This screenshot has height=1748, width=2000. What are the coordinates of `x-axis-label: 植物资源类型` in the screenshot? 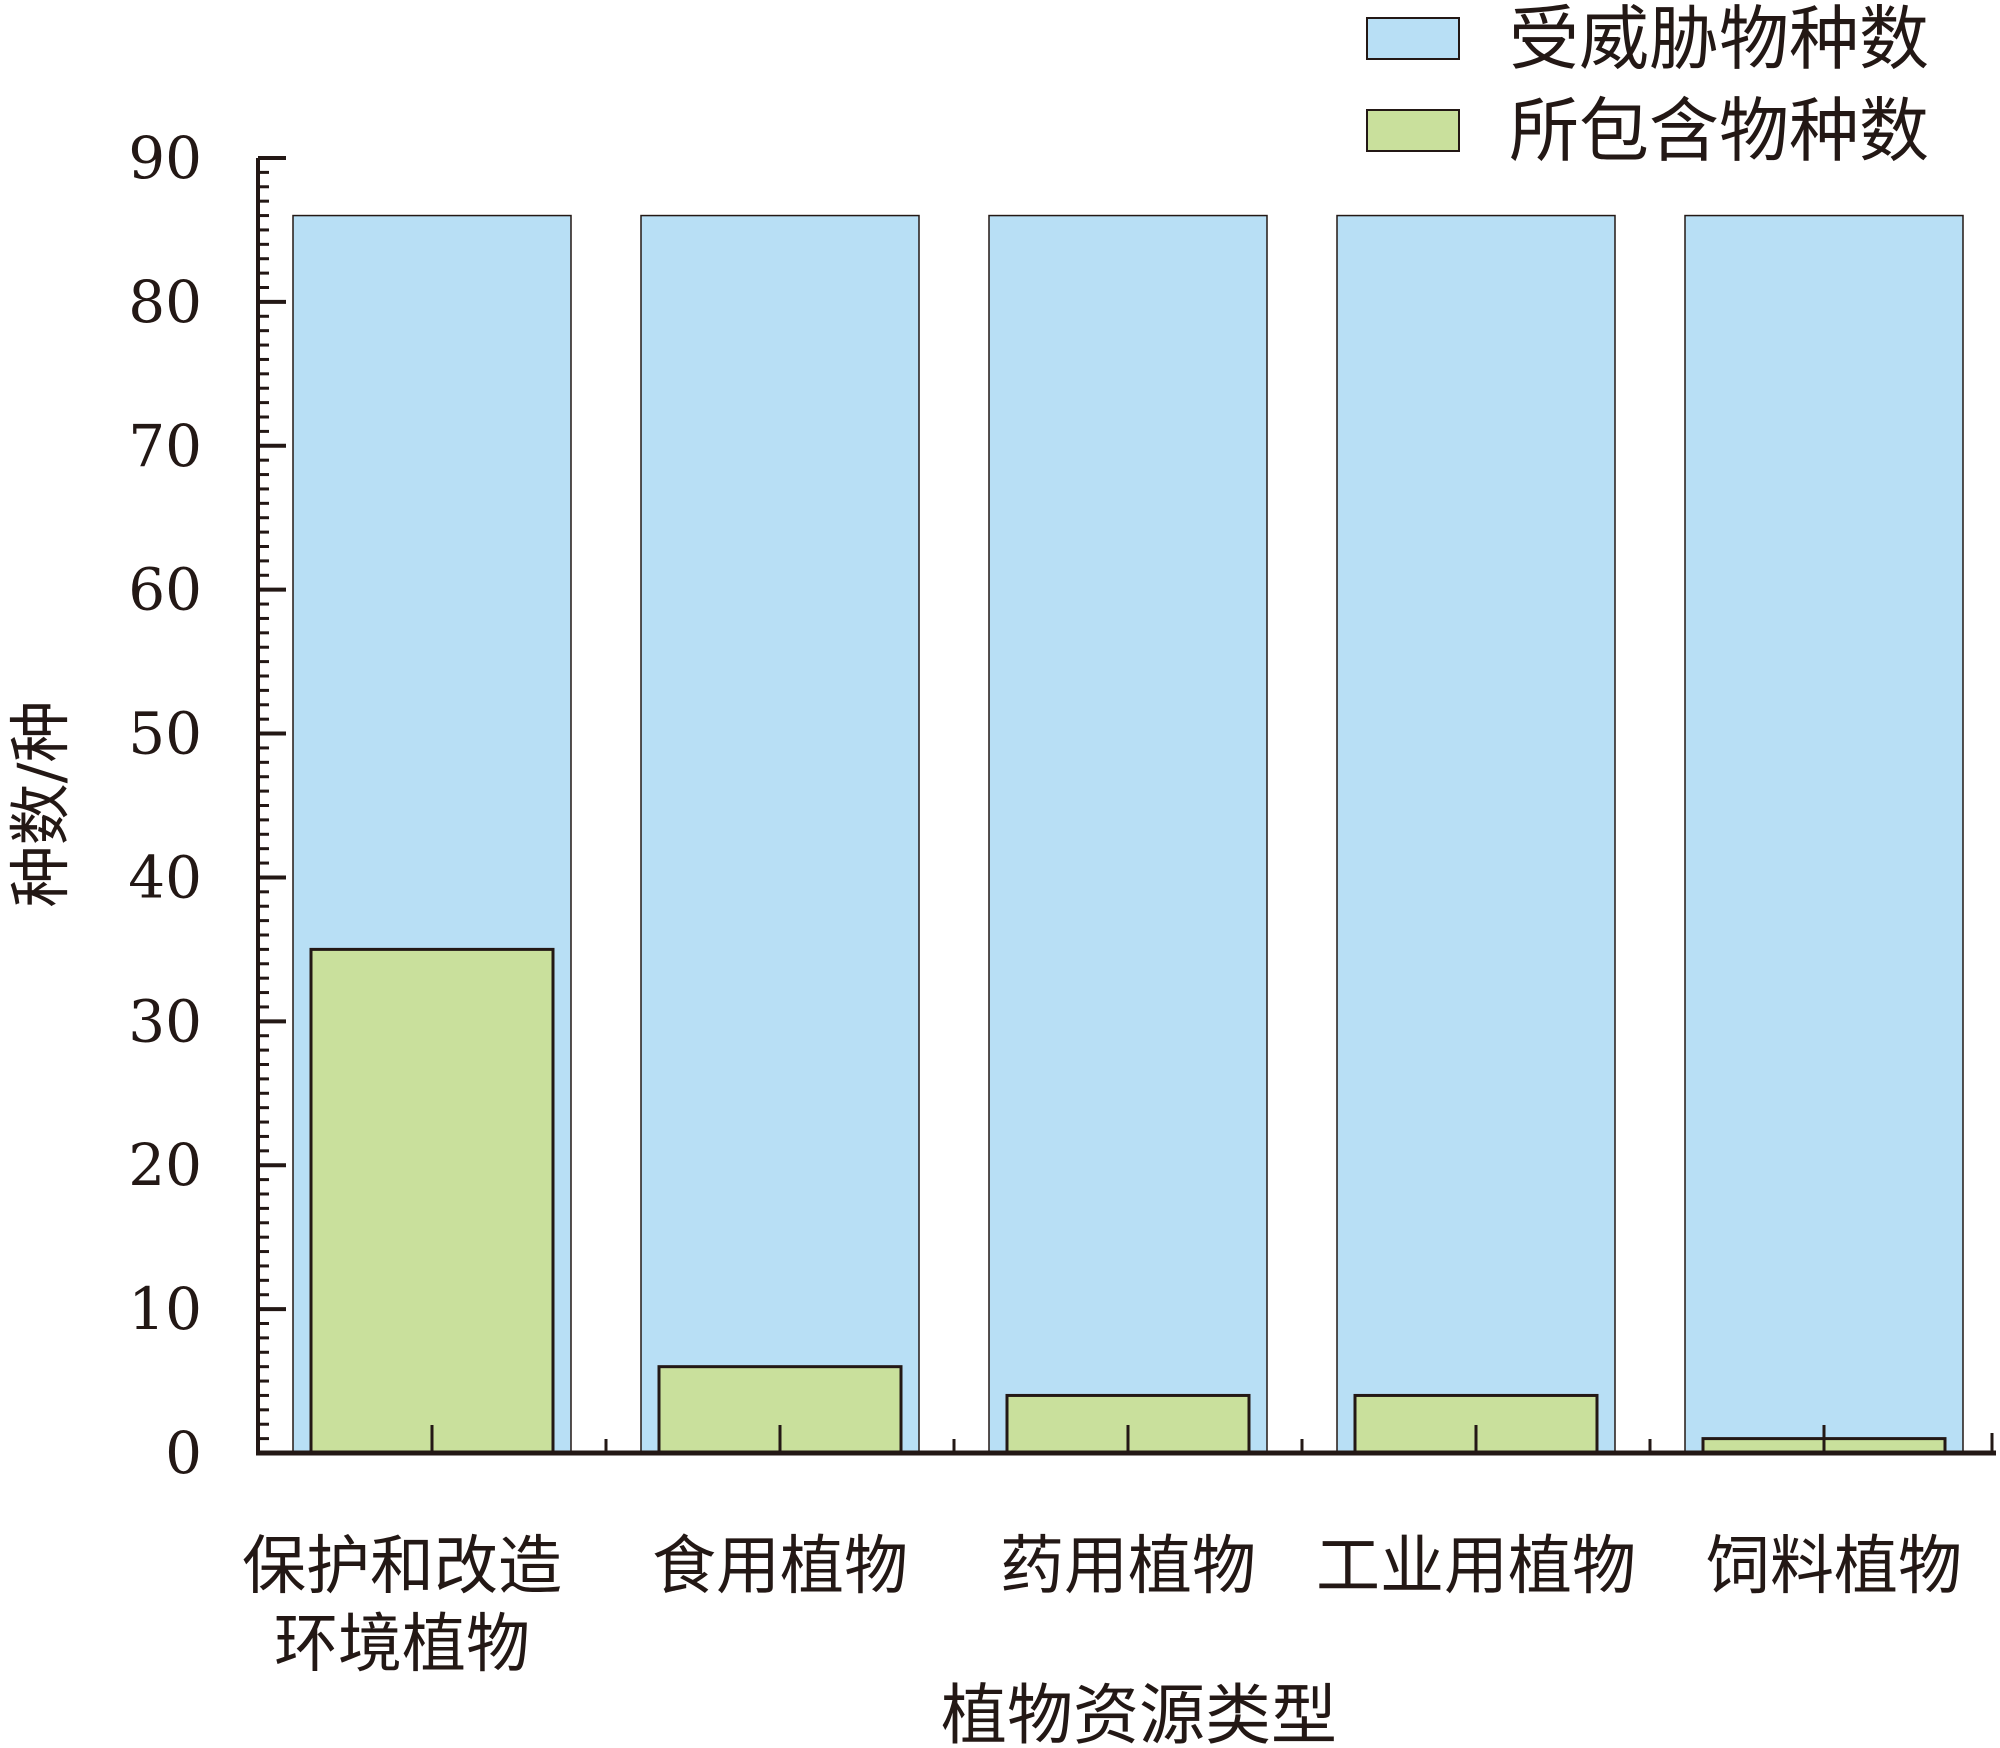 It's located at (1139, 1712).